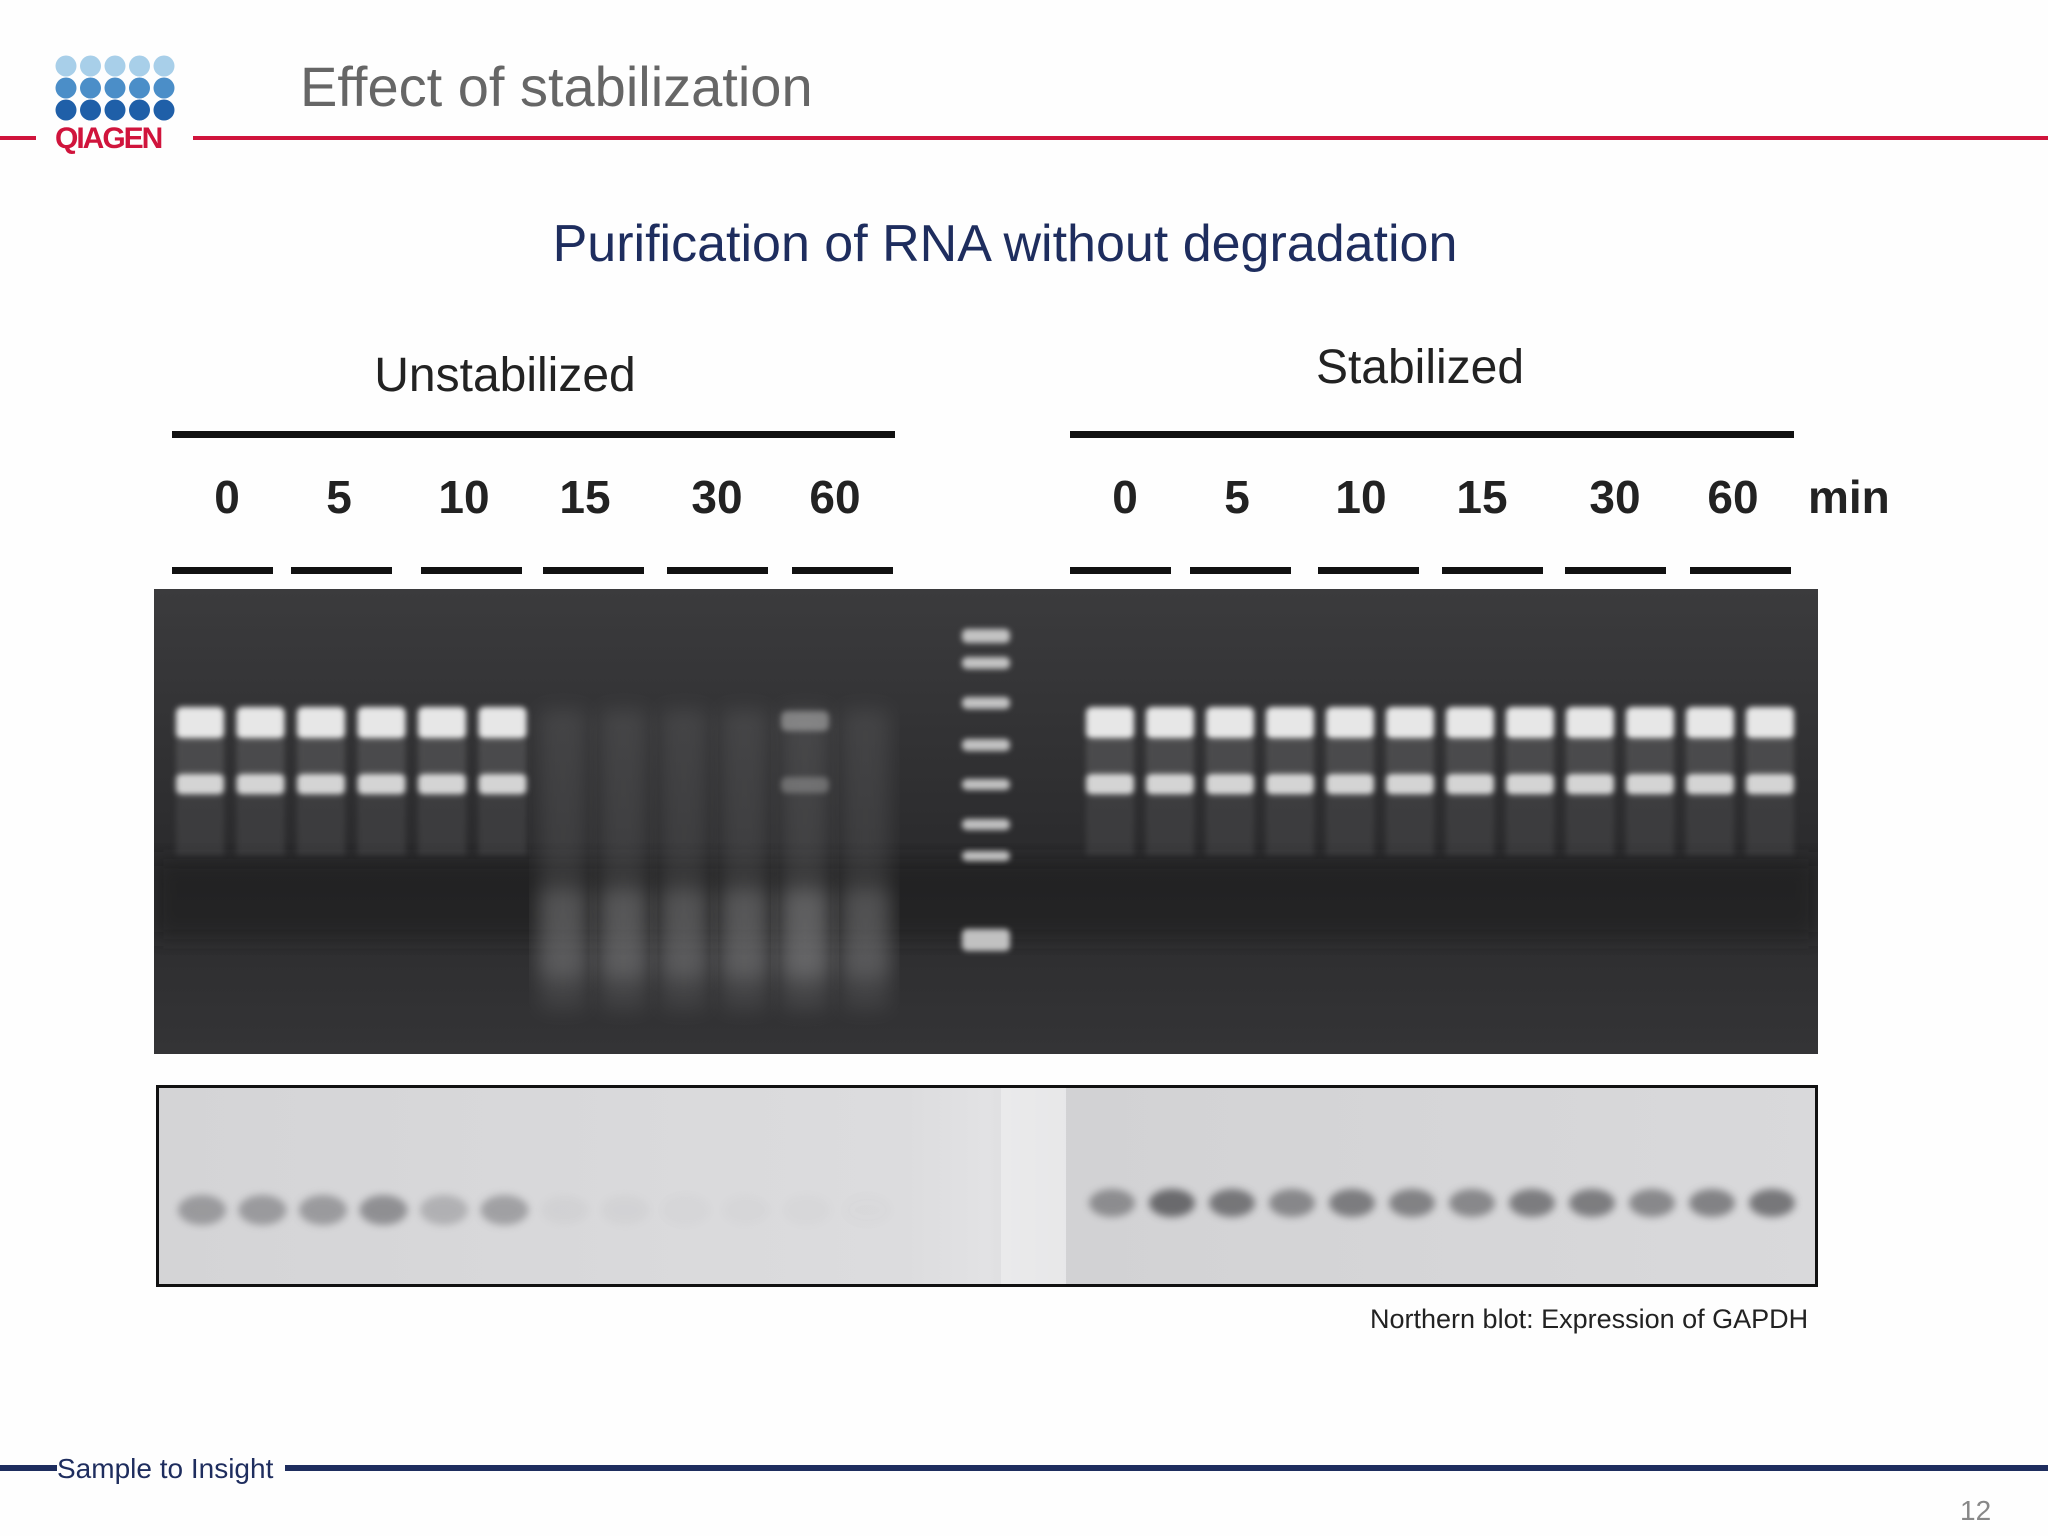 Image resolution: width=2048 pixels, height=1536 pixels. Describe the element at coordinates (109, 138) in the screenshot. I see `qiagen-logo-text: QIAGEN` at that location.